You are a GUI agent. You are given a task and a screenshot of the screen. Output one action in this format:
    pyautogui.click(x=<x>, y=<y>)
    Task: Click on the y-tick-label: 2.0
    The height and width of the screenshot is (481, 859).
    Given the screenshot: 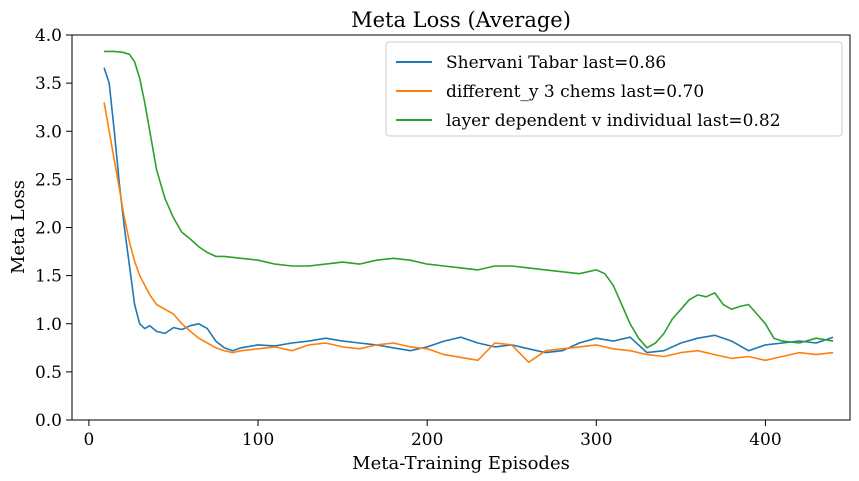 What is the action you would take?
    pyautogui.click(x=48, y=229)
    